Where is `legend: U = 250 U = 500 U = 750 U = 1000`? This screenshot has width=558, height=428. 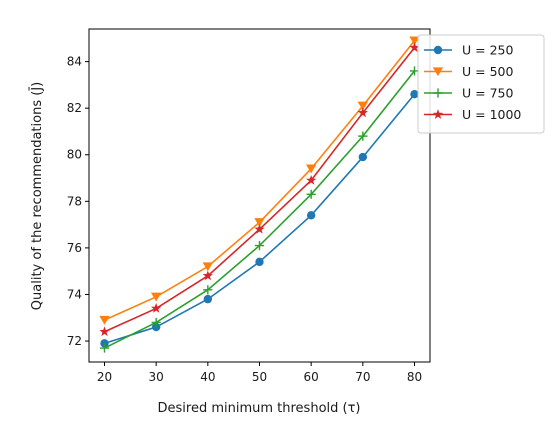
legend: U = 250 U = 500 U = 750 U = 1000 is located at coordinates (481, 84).